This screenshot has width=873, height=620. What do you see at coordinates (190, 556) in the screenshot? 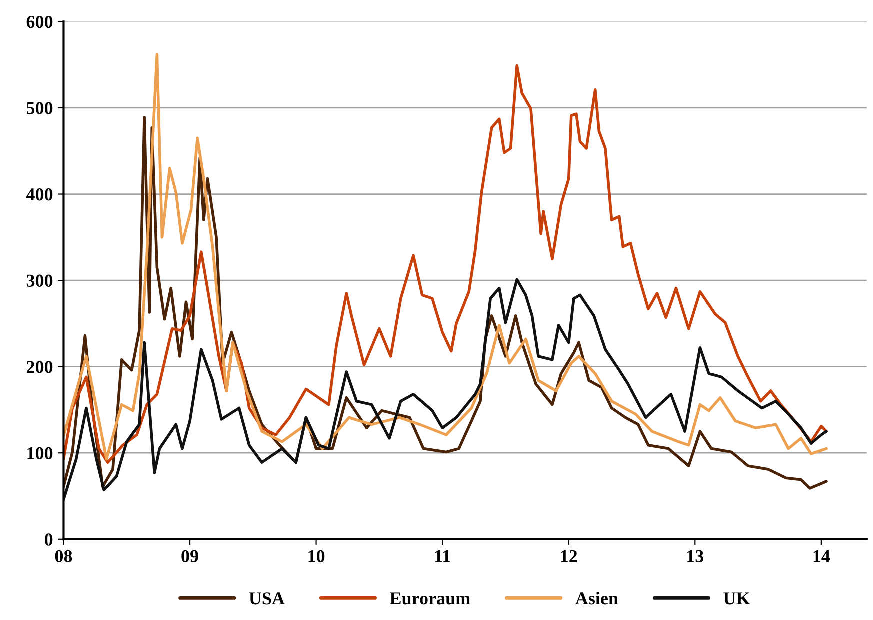
I see `x-tick-label: 09` at bounding box center [190, 556].